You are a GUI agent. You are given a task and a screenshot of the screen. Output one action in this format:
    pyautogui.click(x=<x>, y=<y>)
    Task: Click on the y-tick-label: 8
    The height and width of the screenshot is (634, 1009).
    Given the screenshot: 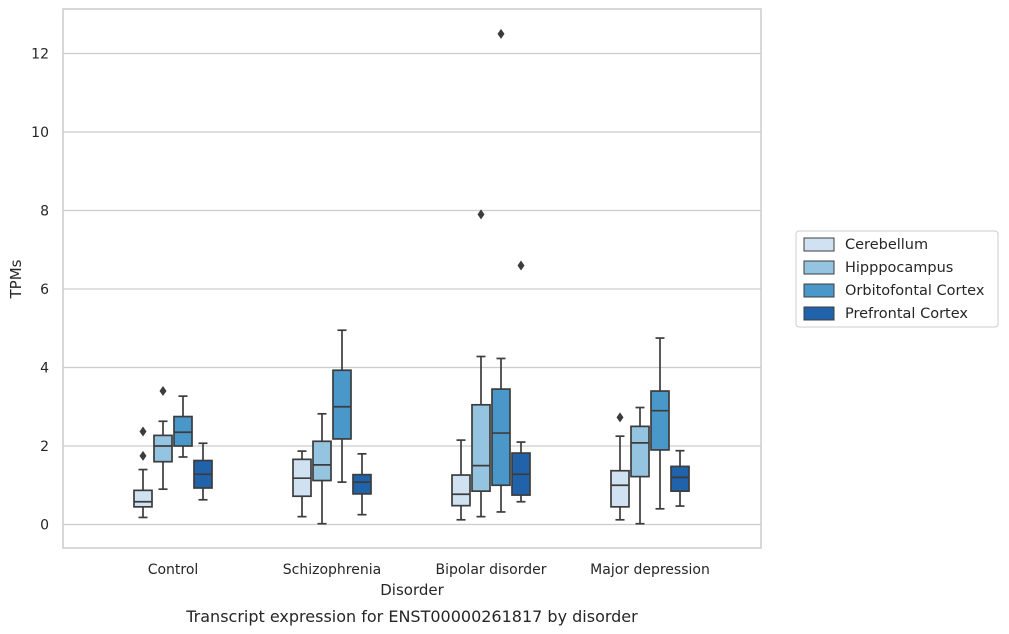 What is the action you would take?
    pyautogui.click(x=44, y=212)
    